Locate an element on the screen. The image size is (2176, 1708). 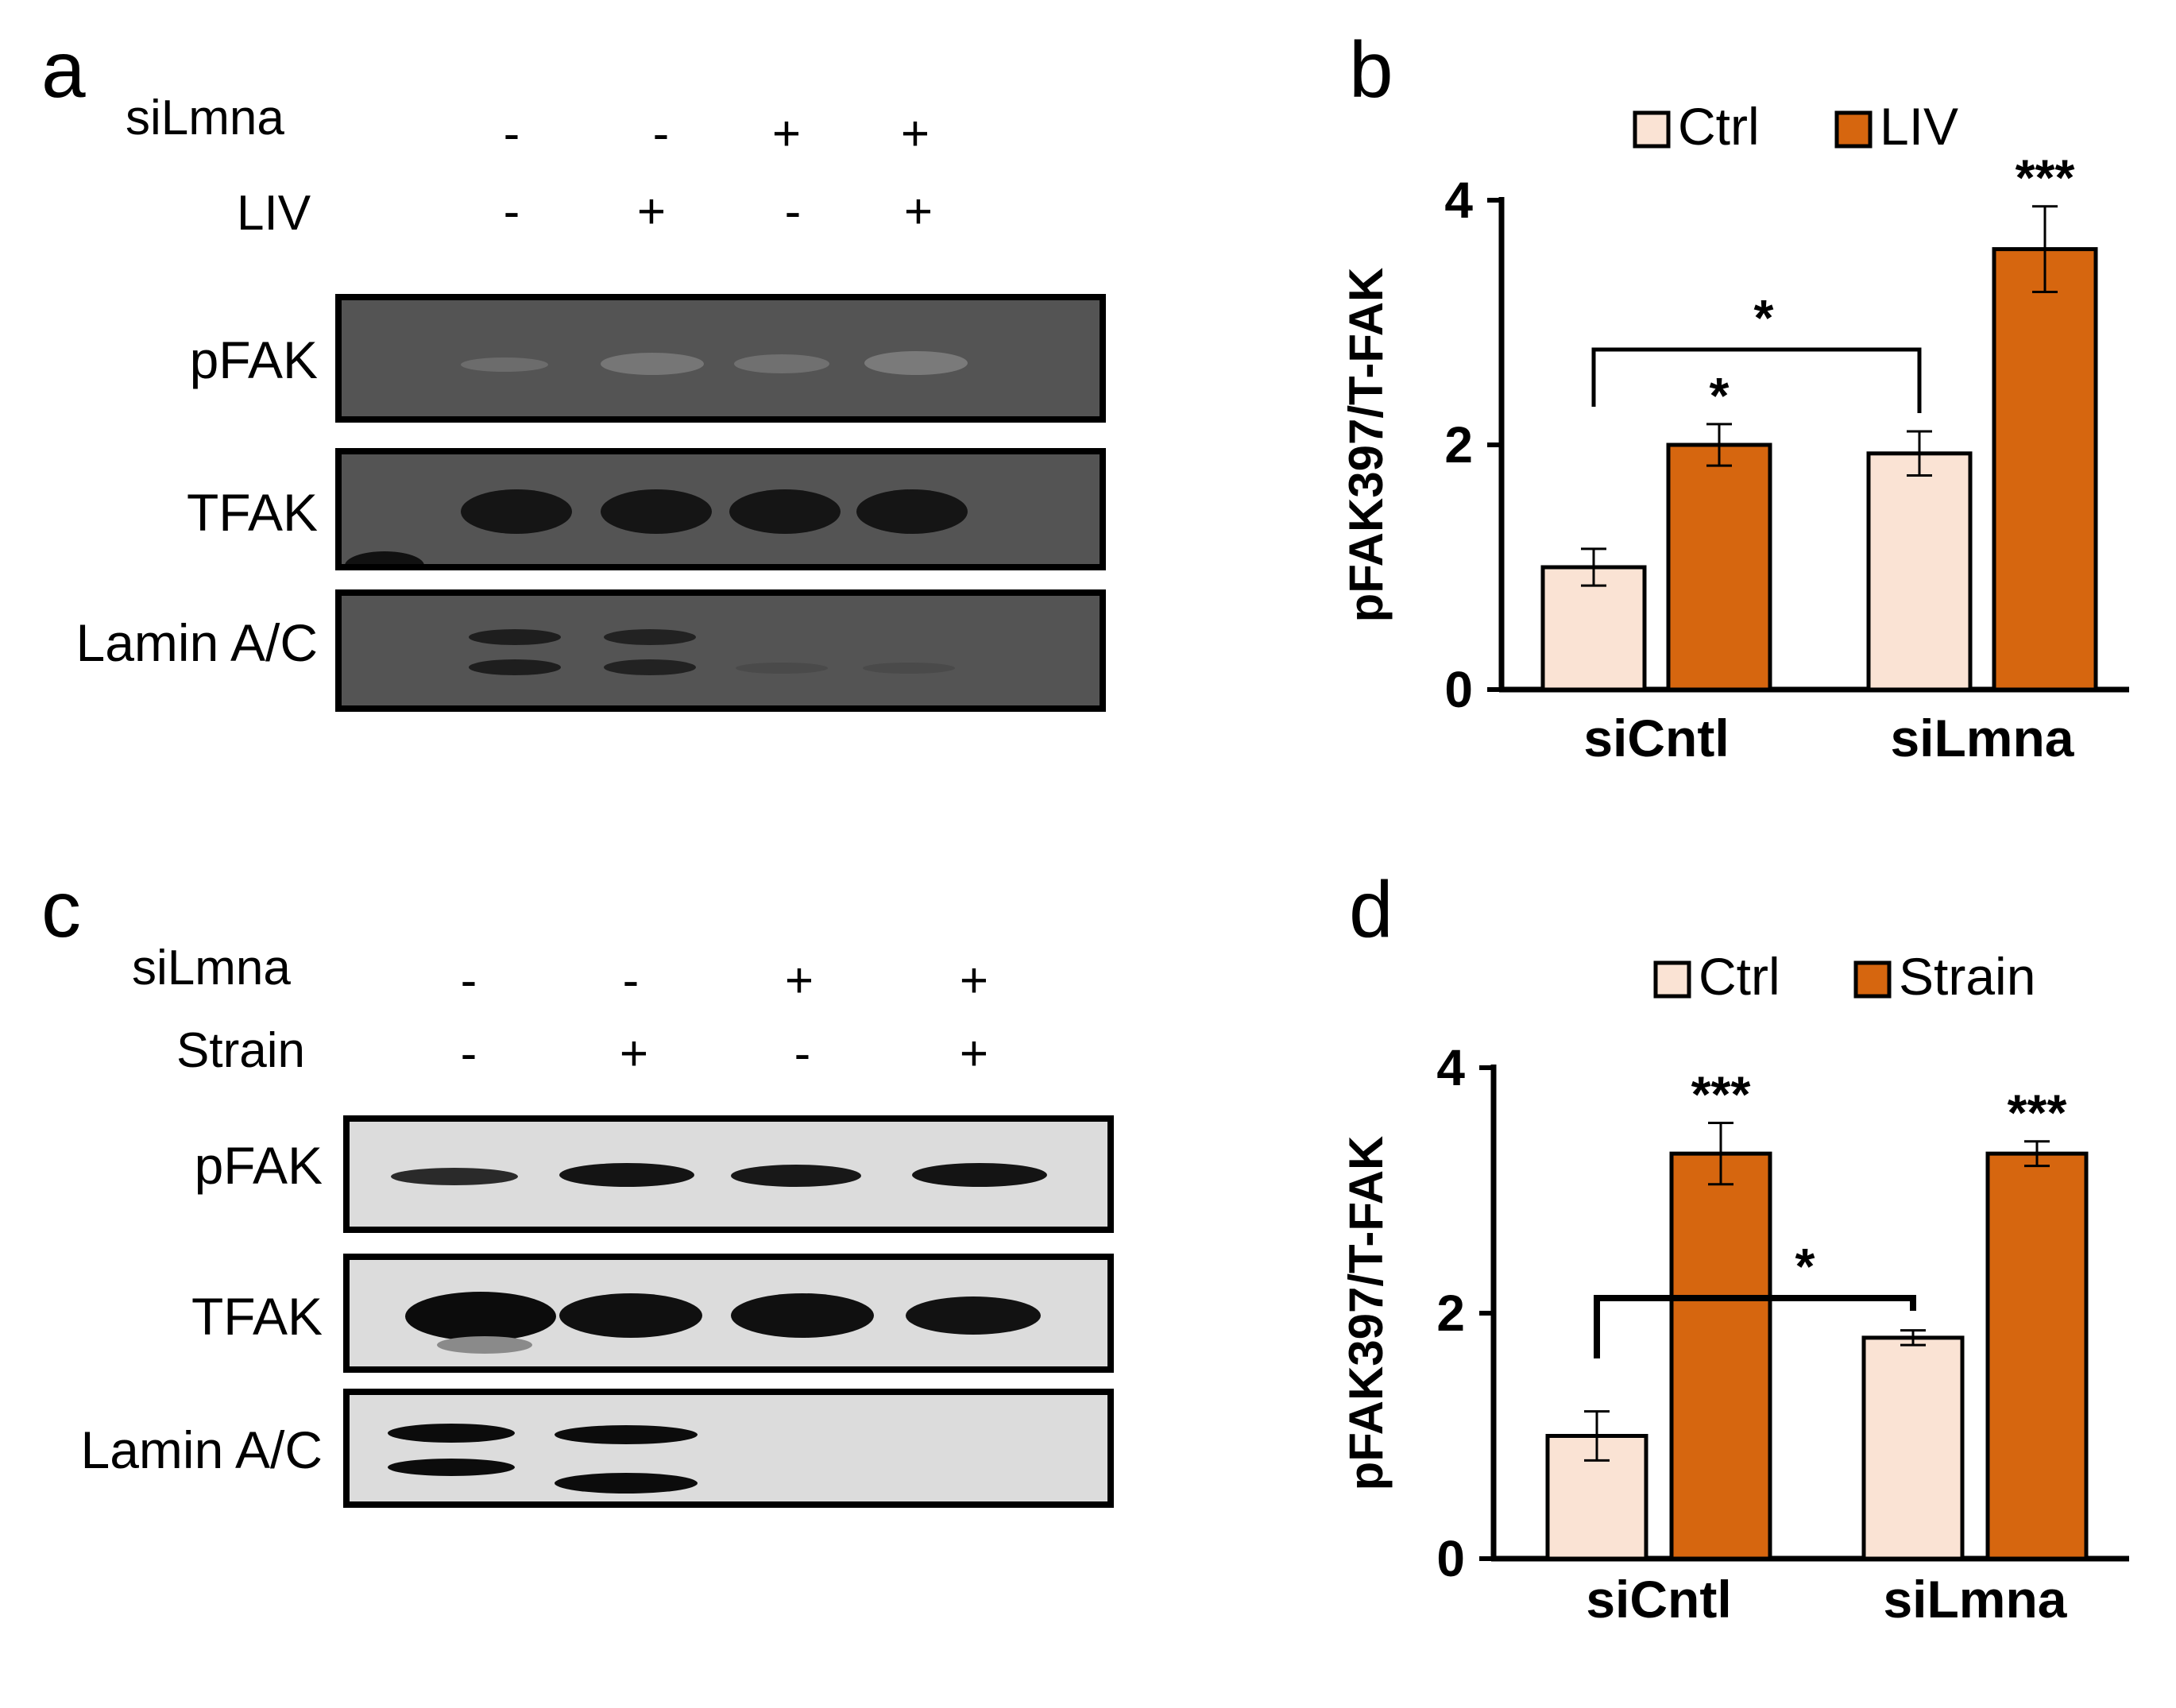
significance-label: * is located at coordinates (1720, 395).